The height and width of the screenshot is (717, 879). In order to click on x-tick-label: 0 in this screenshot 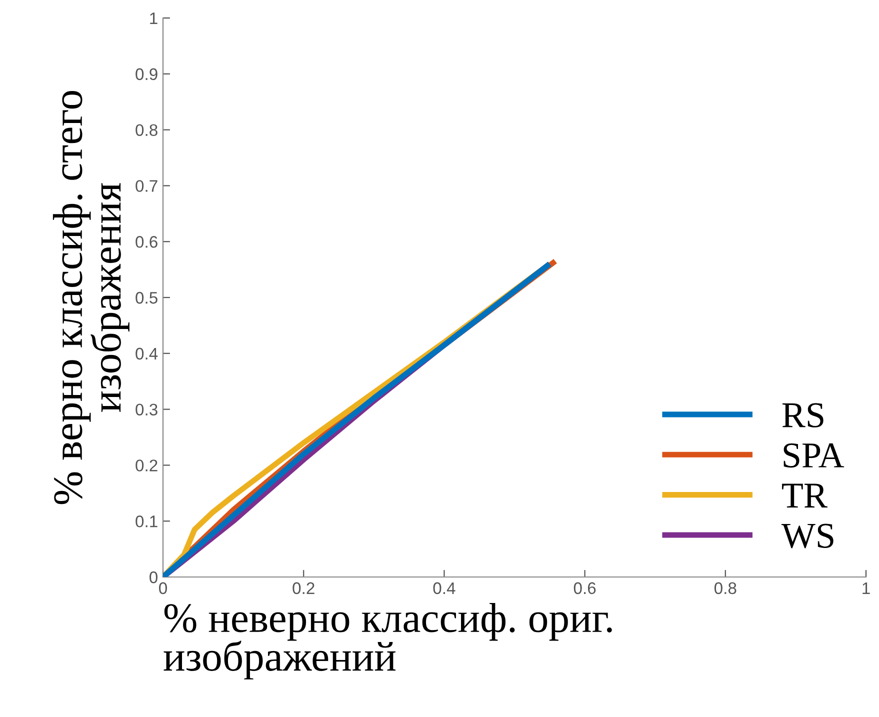, I will do `click(163, 588)`.